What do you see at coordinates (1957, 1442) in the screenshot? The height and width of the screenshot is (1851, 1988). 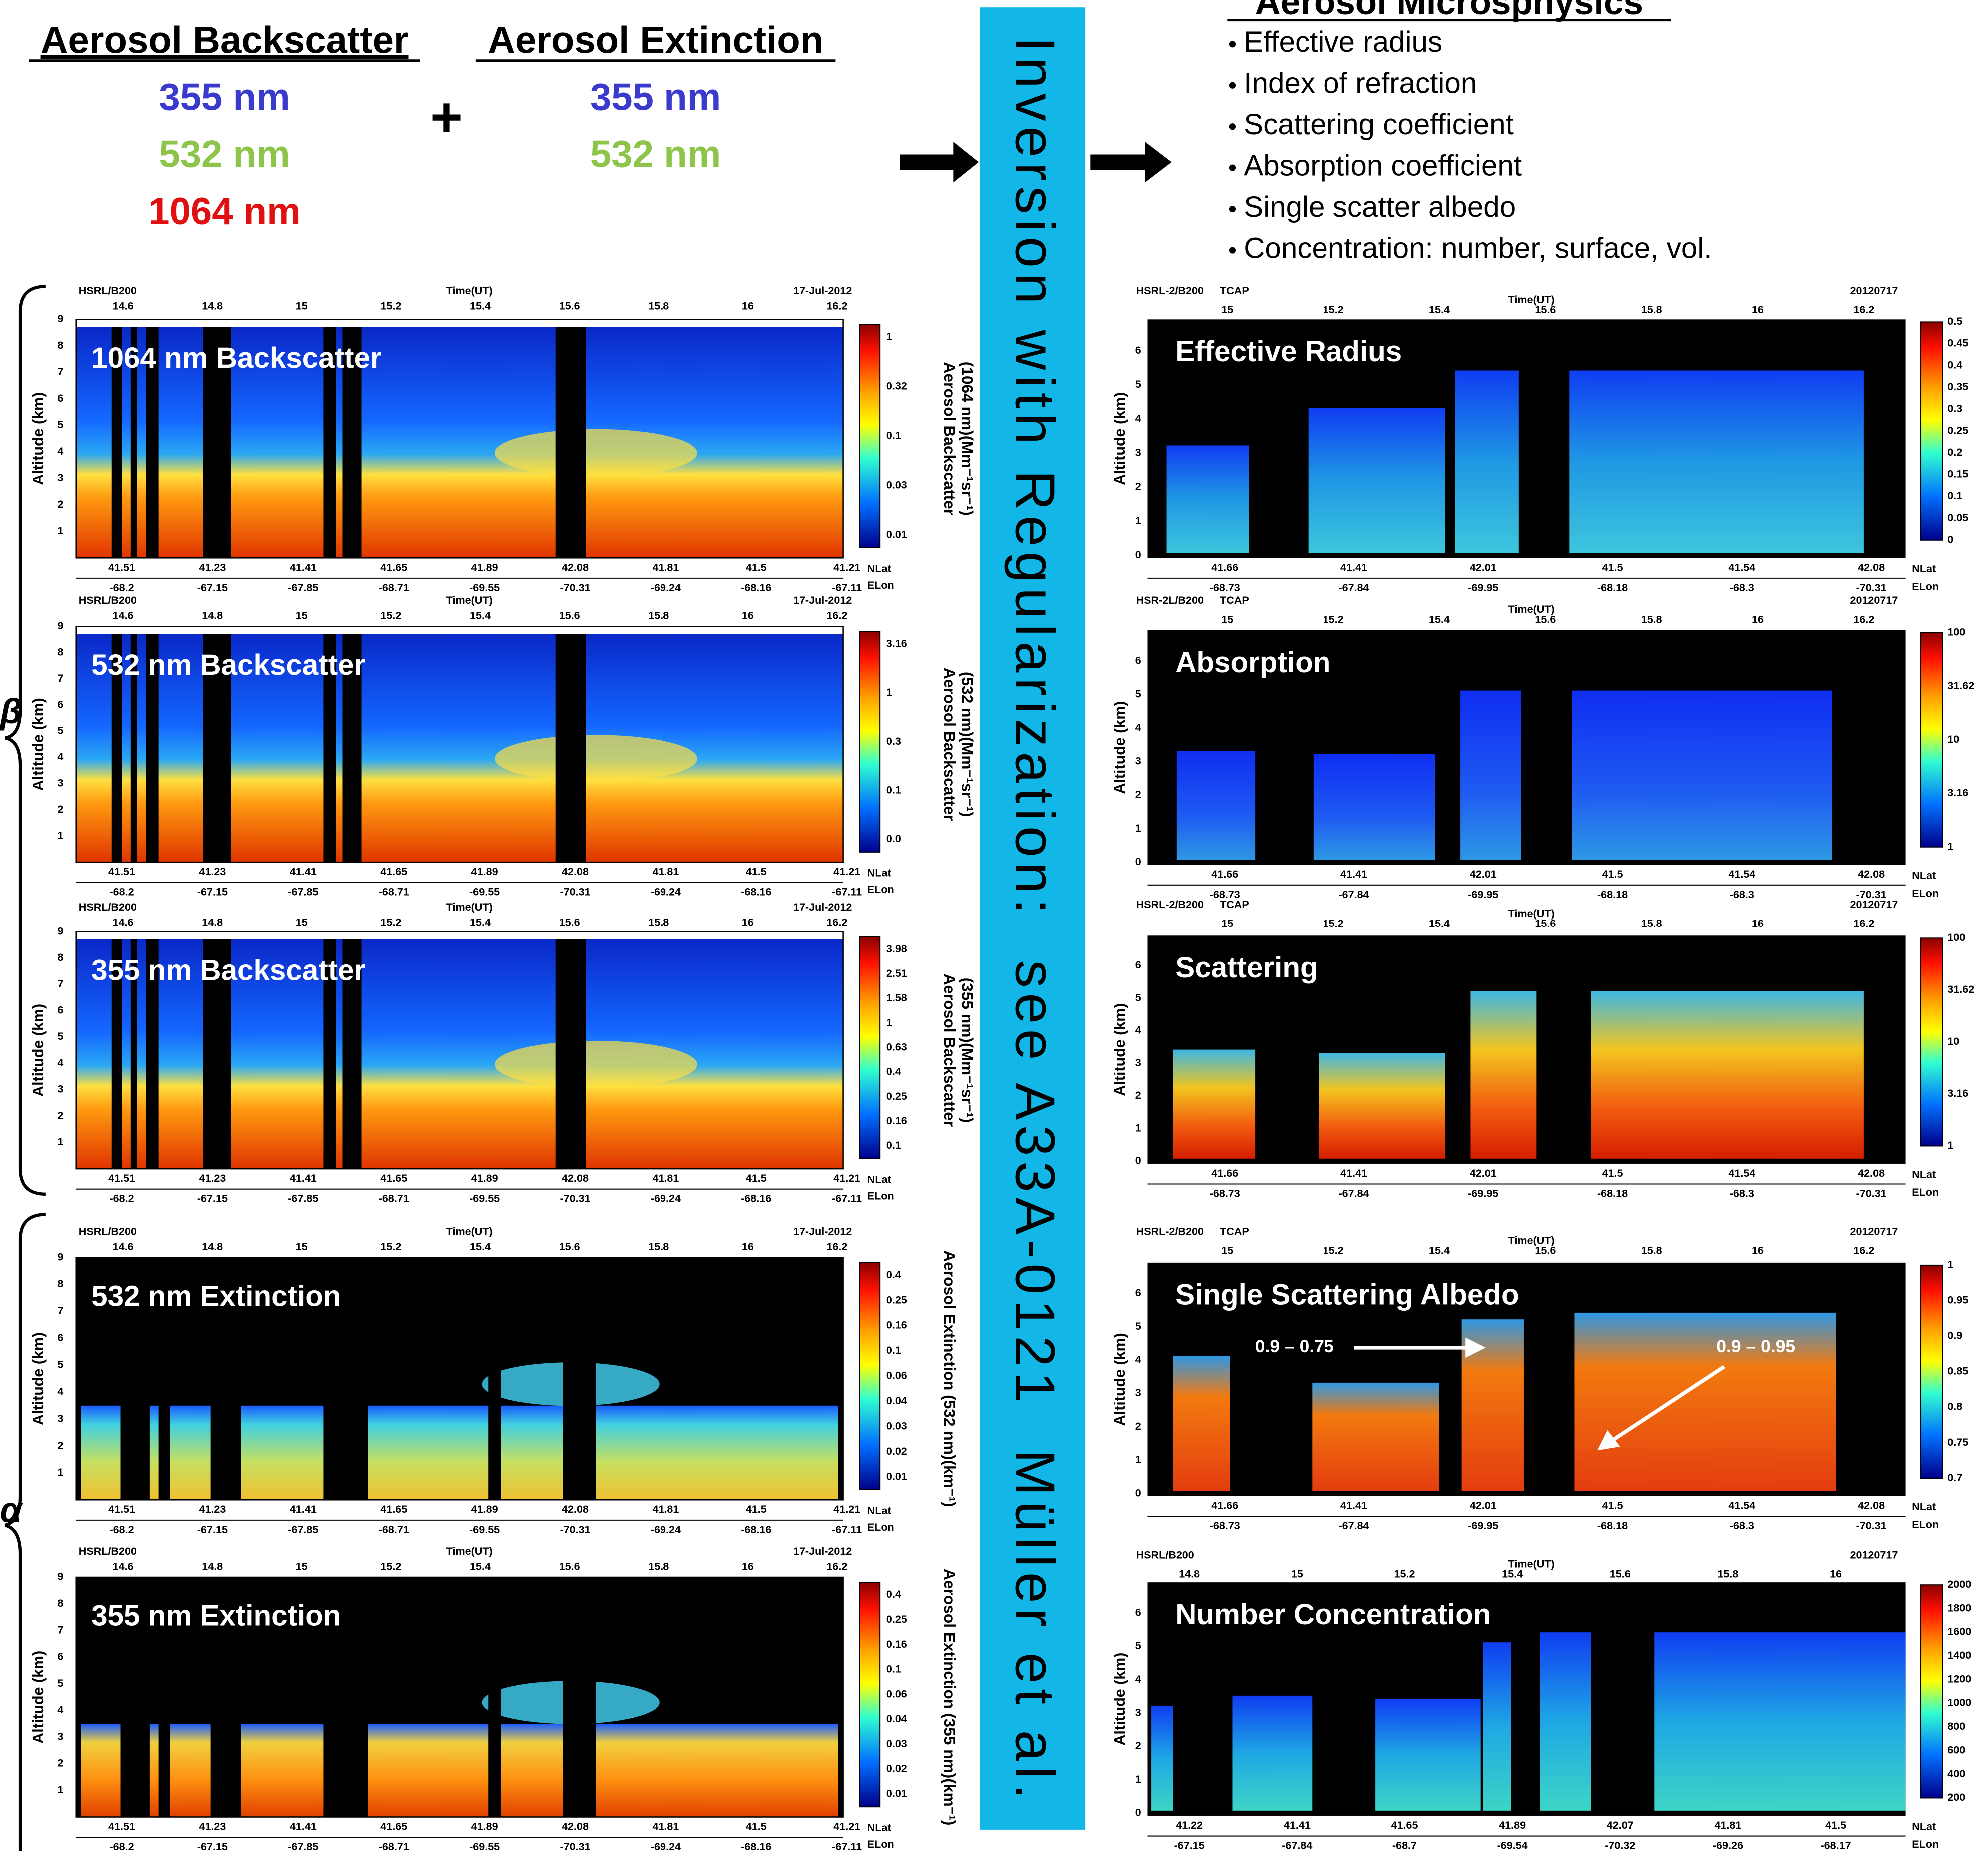 I see `colorbar-tick-label: 0.75` at bounding box center [1957, 1442].